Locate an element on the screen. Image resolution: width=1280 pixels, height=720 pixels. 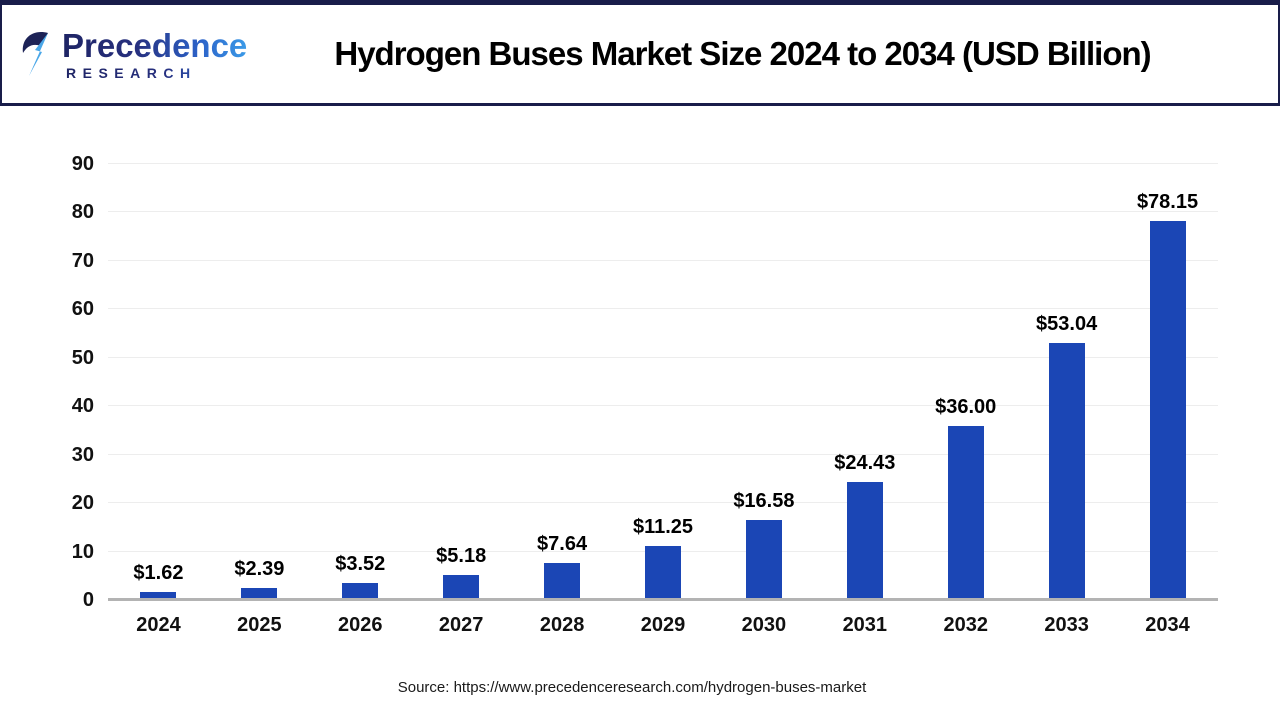
x-axis-label-2024: 2024 is located at coordinates (158, 625).